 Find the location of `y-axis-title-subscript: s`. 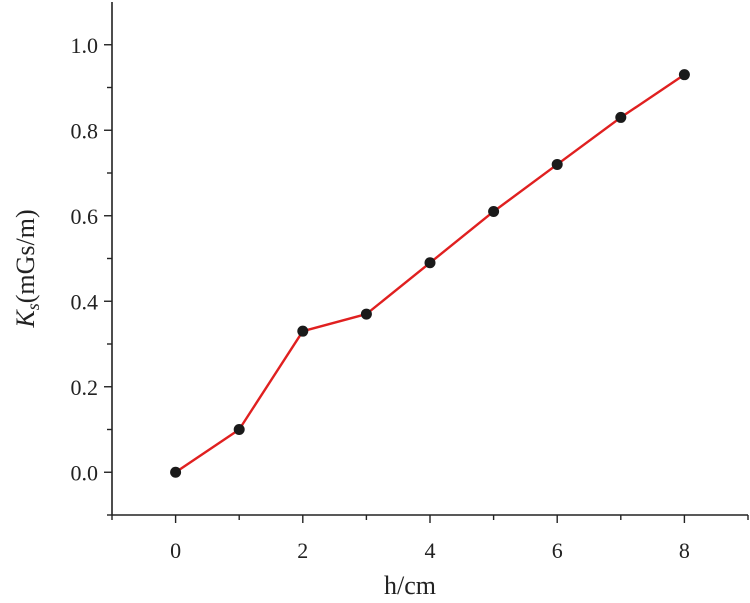

y-axis-title-subscript: s is located at coordinates (33, 306).